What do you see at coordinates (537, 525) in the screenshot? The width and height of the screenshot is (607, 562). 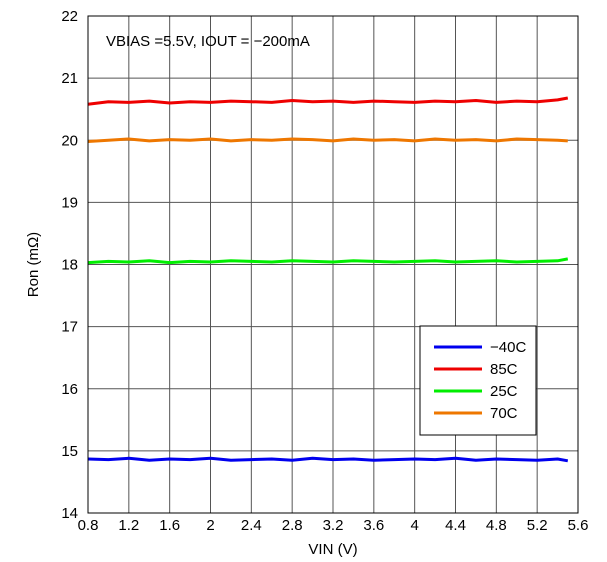 I see `x-tick-label: 5.2` at bounding box center [537, 525].